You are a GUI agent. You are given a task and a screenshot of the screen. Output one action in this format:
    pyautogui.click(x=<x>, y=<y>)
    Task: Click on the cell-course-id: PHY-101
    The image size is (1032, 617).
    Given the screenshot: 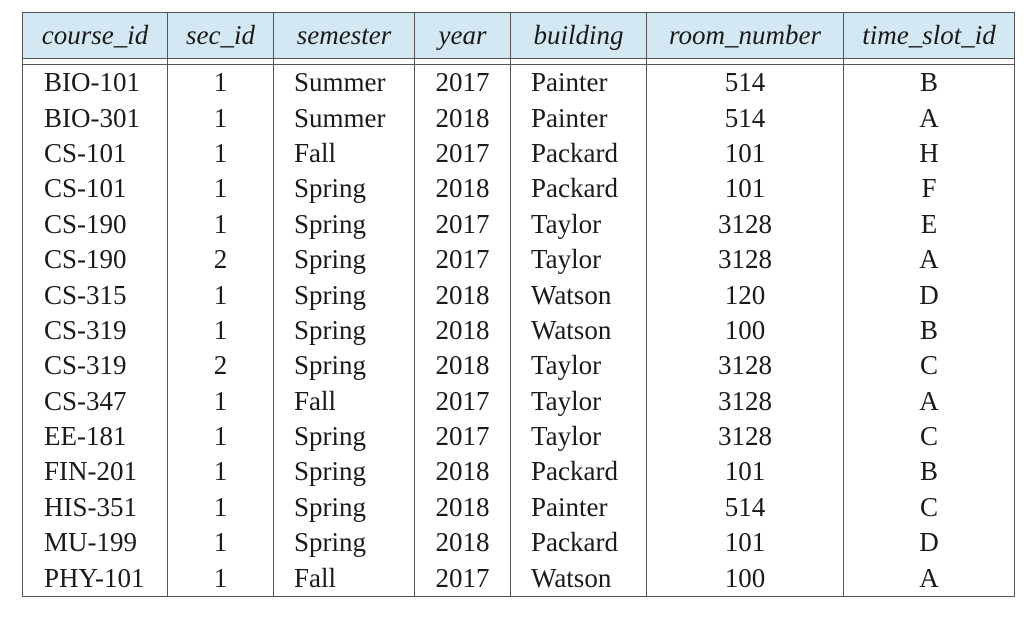 What is the action you would take?
    pyautogui.click(x=95, y=578)
    